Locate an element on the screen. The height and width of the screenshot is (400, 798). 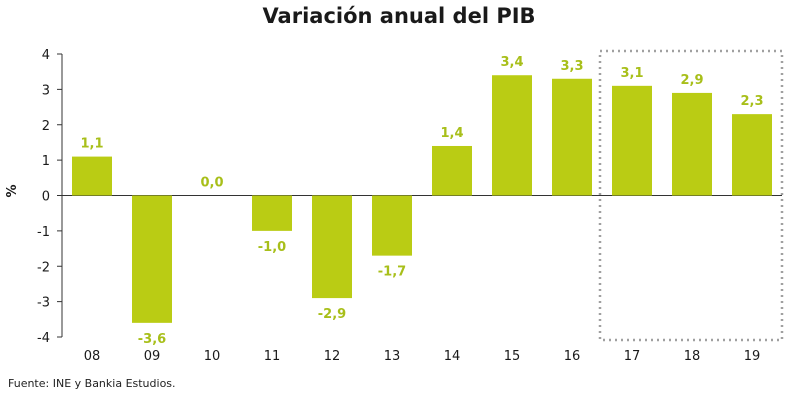
data-label-10: 0,0 is located at coordinates (211, 183).